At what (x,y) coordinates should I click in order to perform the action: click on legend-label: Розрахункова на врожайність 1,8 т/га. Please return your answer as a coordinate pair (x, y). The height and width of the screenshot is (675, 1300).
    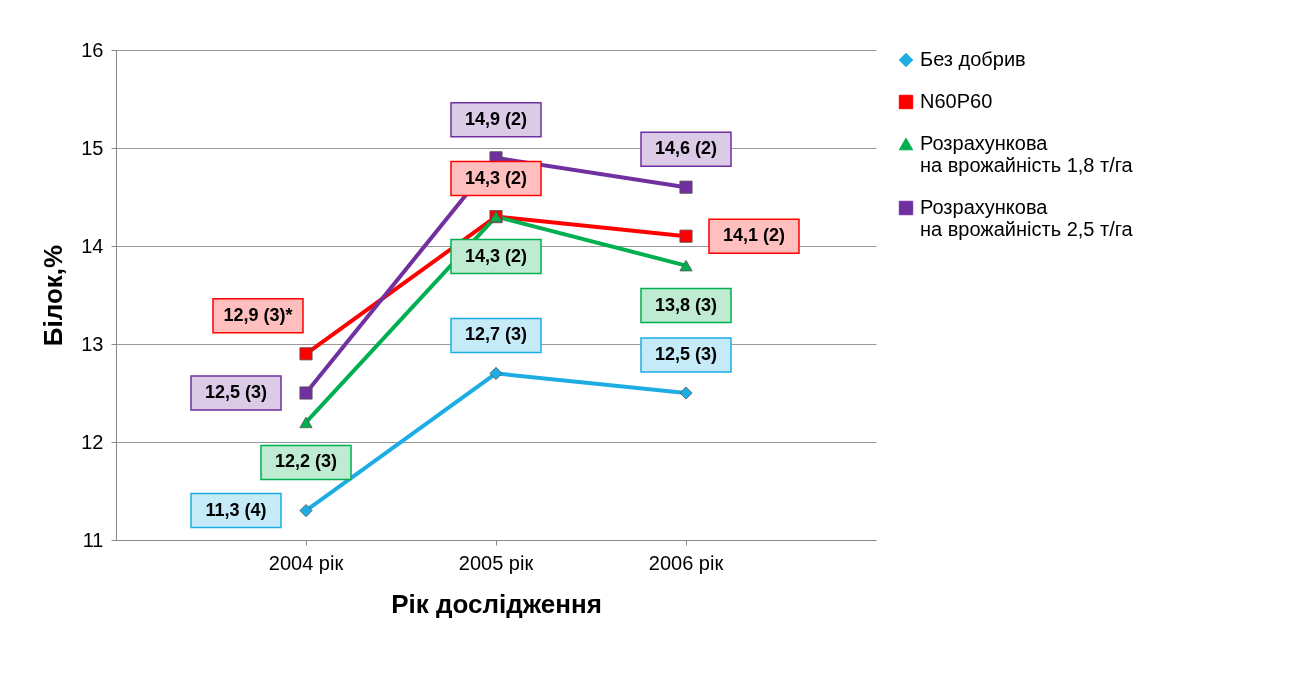
    Looking at the image, I should click on (1027, 154).